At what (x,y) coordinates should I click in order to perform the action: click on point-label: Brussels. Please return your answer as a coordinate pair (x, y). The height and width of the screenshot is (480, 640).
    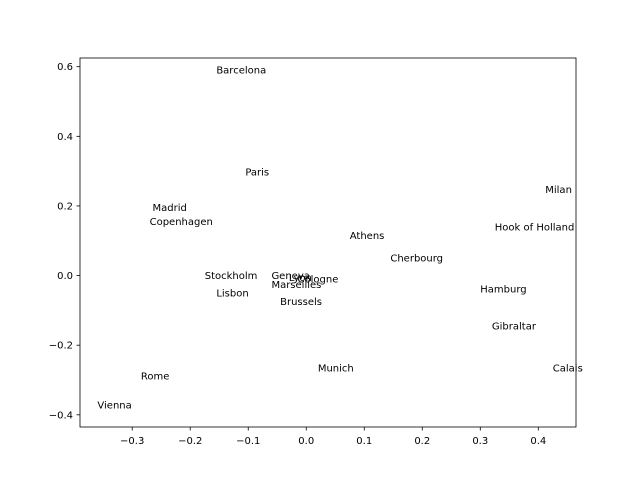
    Looking at the image, I should click on (301, 302).